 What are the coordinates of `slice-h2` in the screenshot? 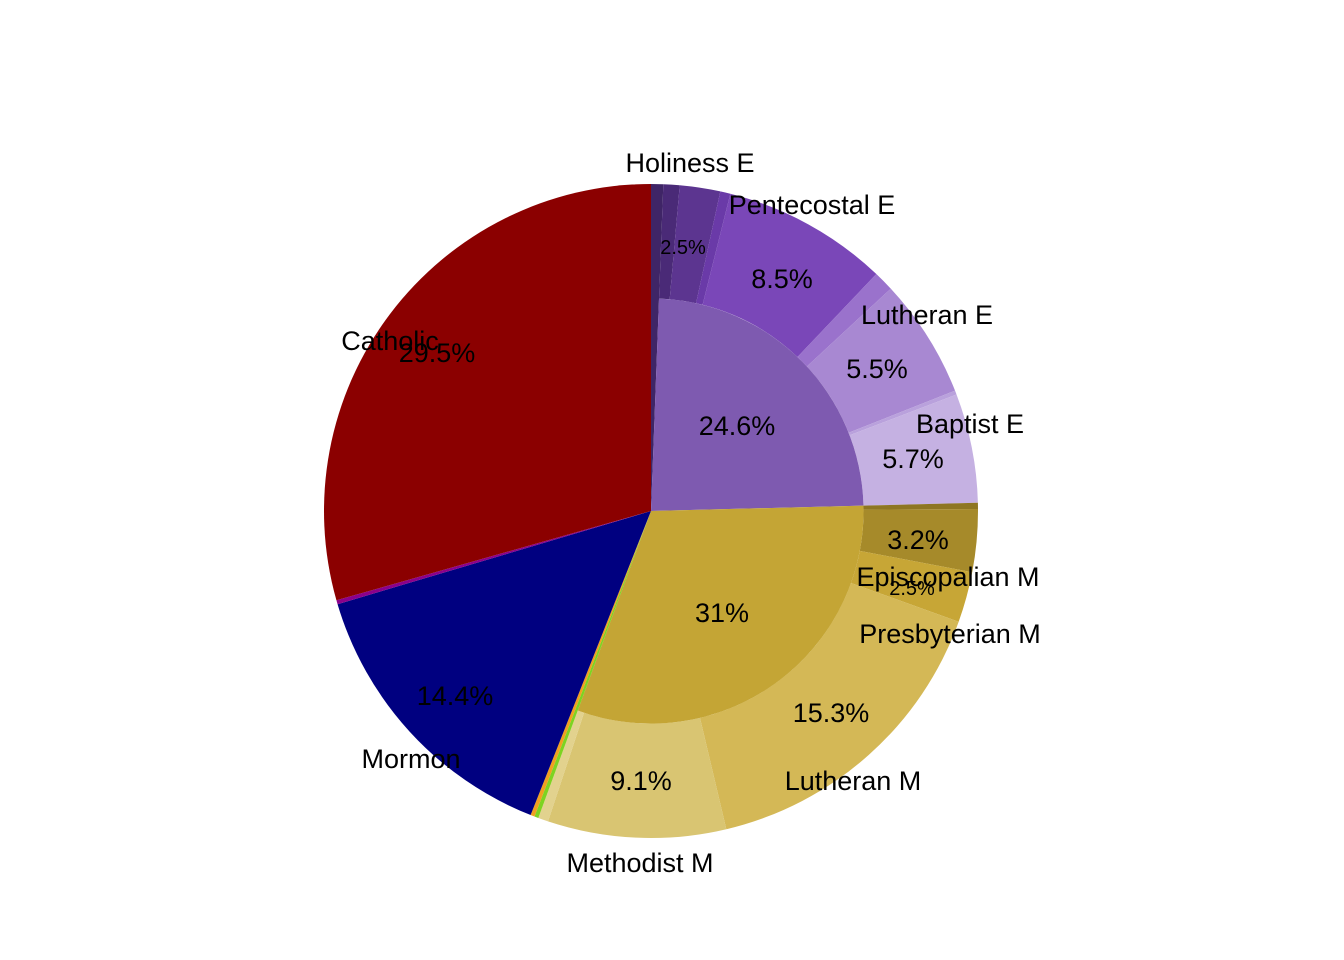 It's located at (695, 244).